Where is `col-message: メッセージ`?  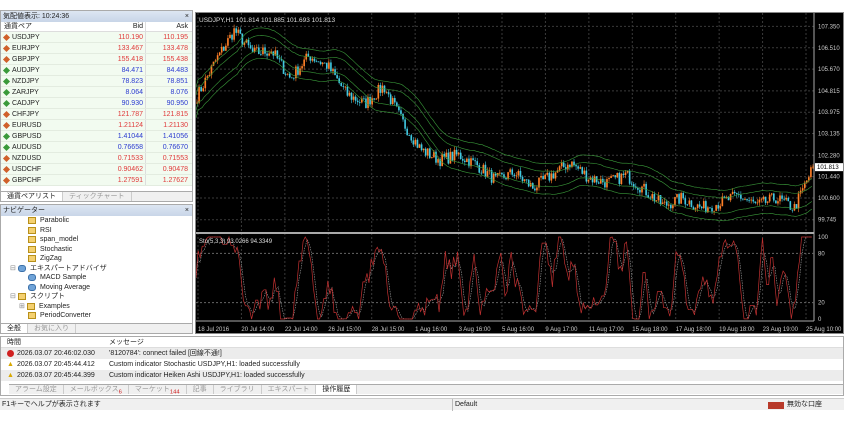
col-message: メッセージ is located at coordinates (126, 342).